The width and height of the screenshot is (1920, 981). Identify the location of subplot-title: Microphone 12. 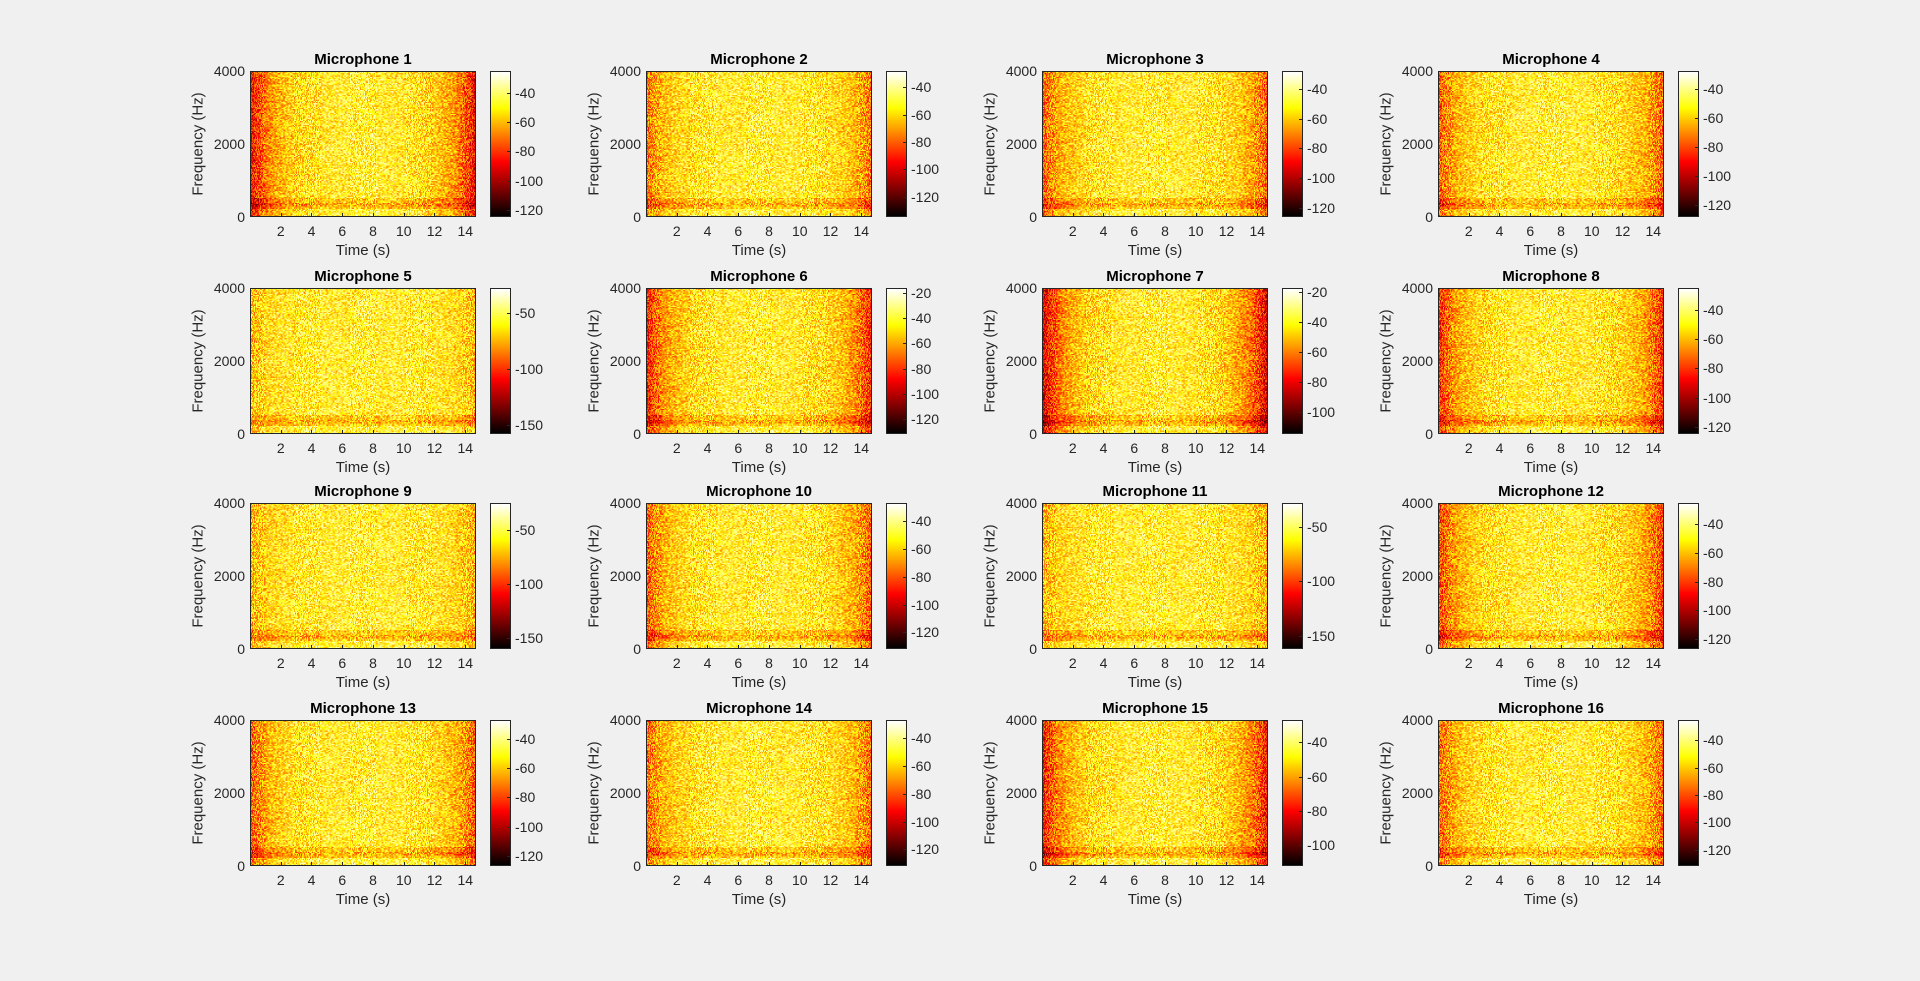
(1551, 491).